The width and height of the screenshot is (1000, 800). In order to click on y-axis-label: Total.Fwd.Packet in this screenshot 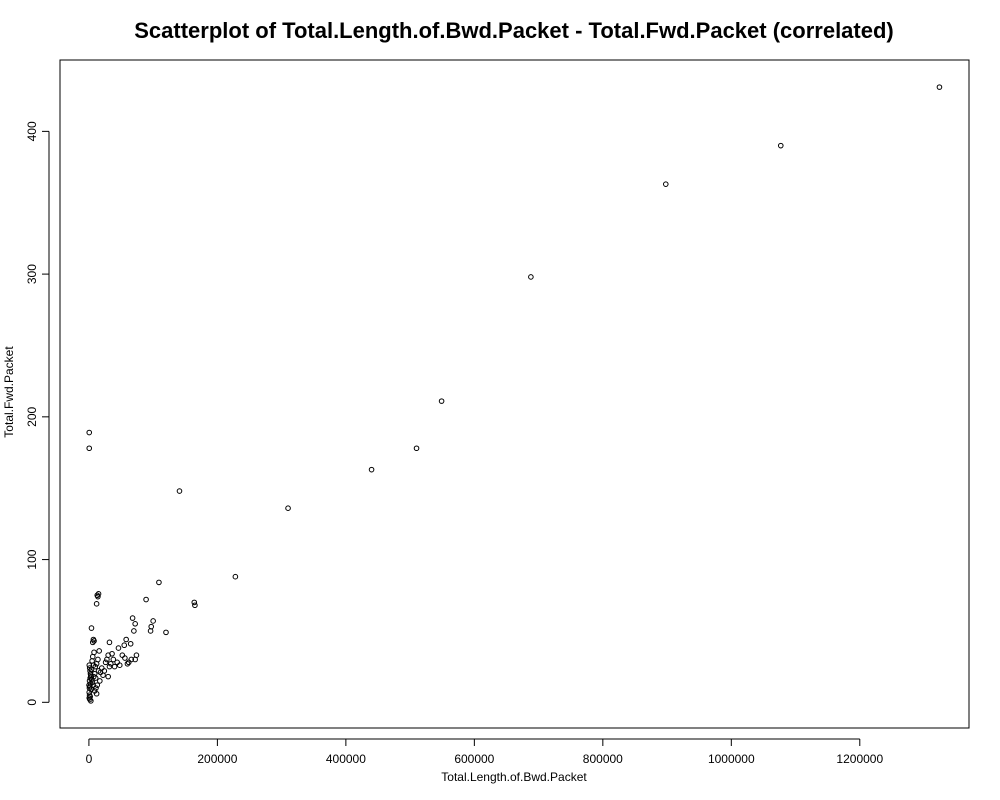, I will do `click(9, 392)`.